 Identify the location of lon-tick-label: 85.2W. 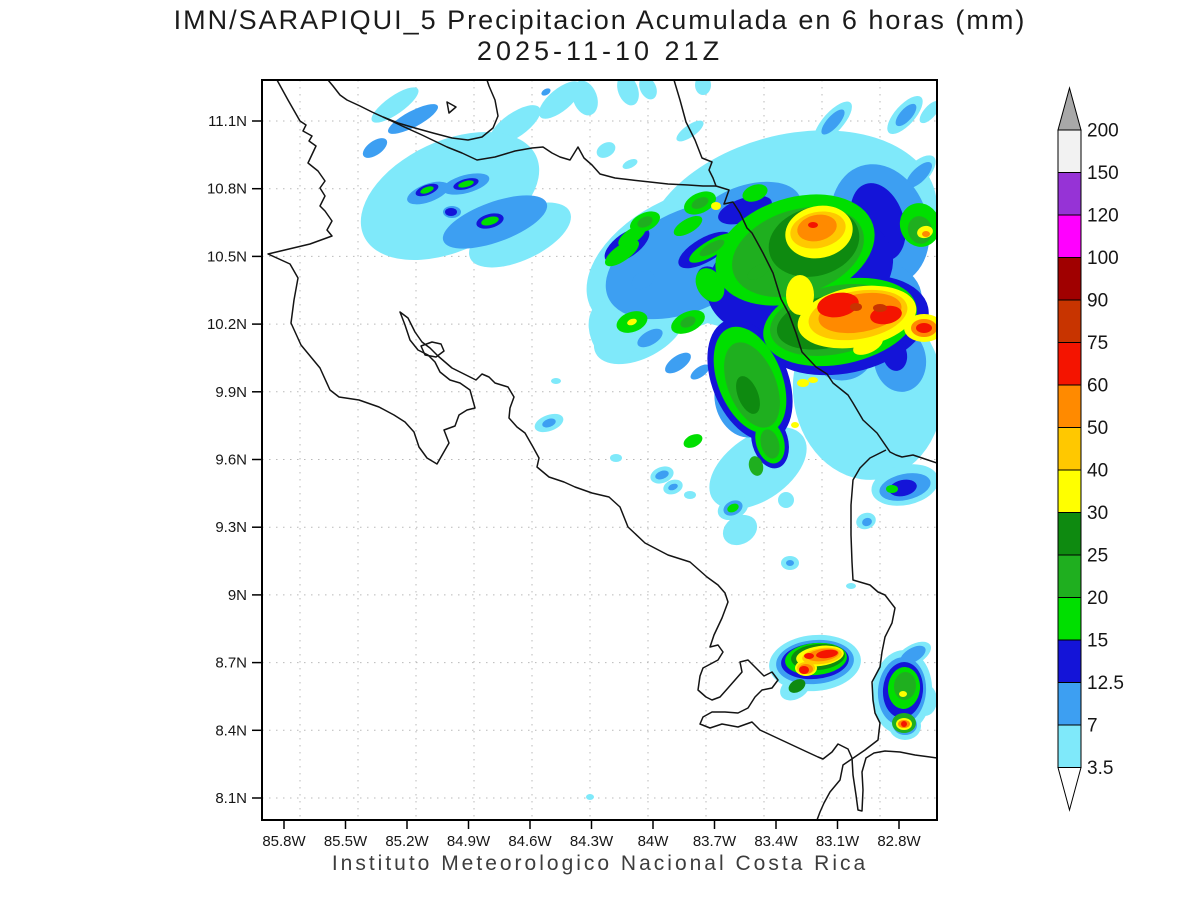
(407, 841).